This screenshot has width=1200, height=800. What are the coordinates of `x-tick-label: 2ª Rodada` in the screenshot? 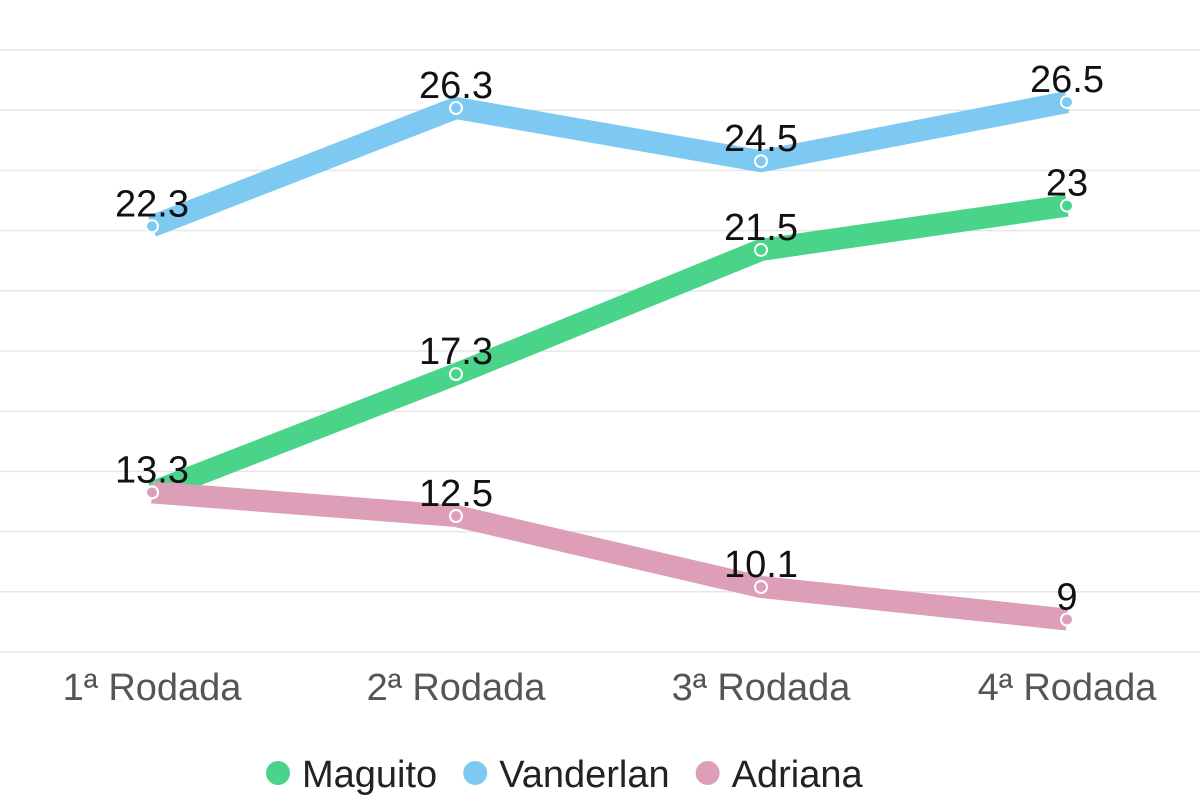 It's located at (457, 688).